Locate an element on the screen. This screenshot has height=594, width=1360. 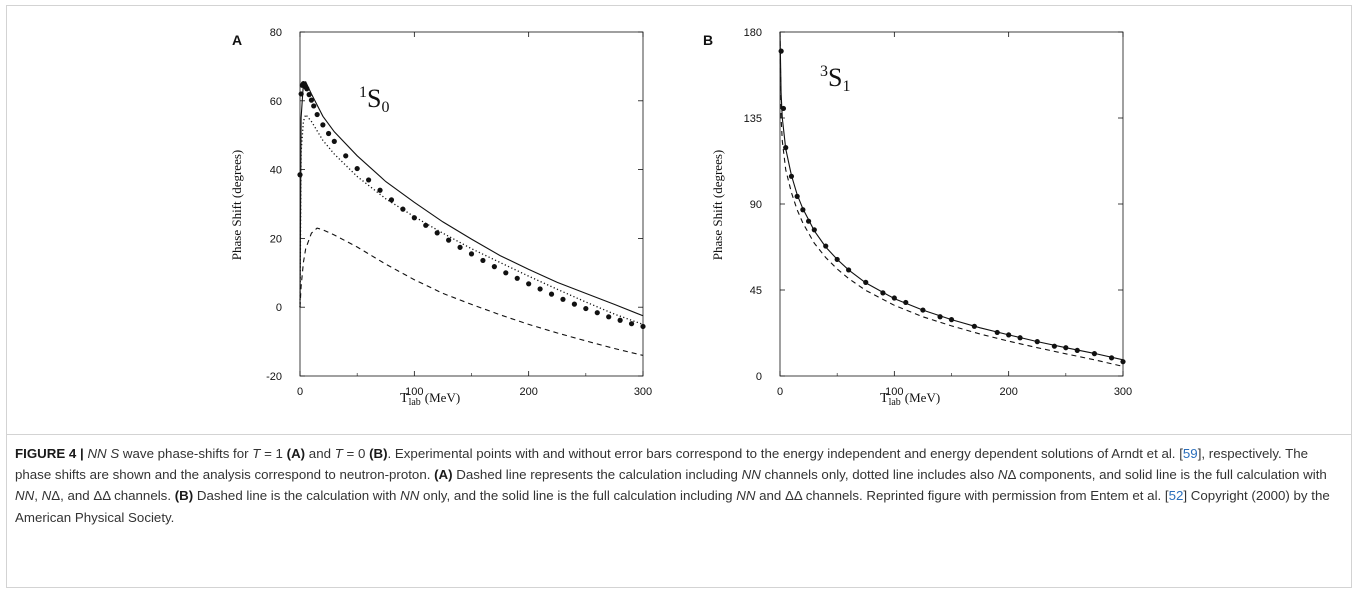
series-a is located at coordinates (471, 218).